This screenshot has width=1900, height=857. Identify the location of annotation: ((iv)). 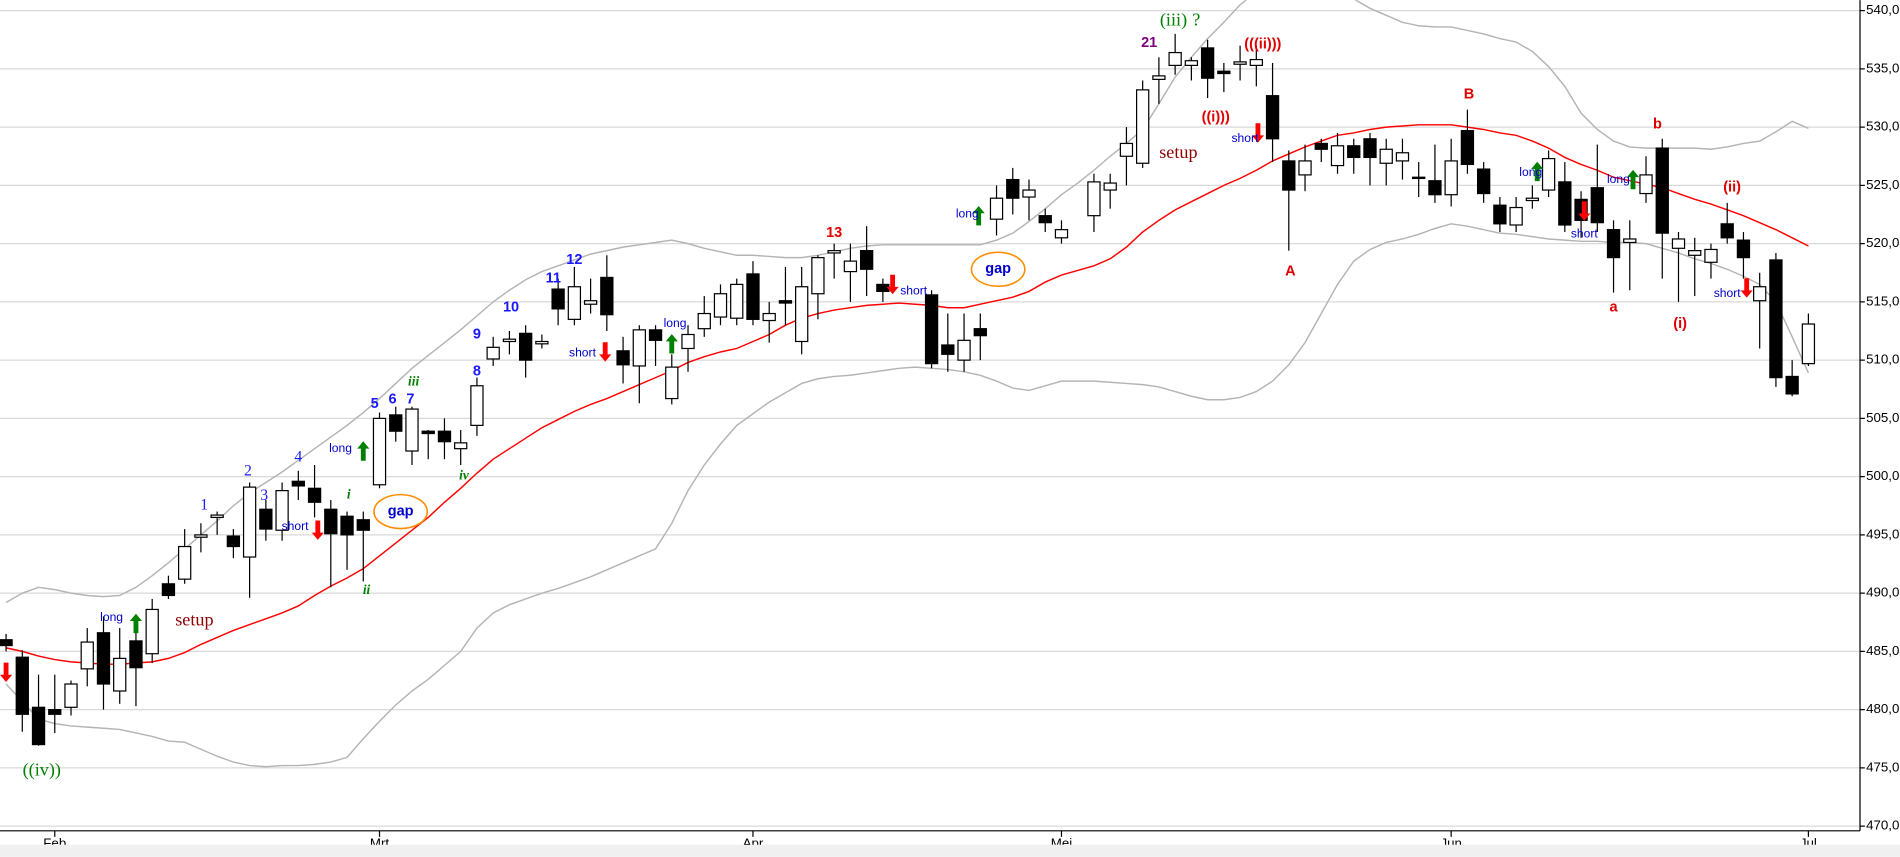
(42, 770).